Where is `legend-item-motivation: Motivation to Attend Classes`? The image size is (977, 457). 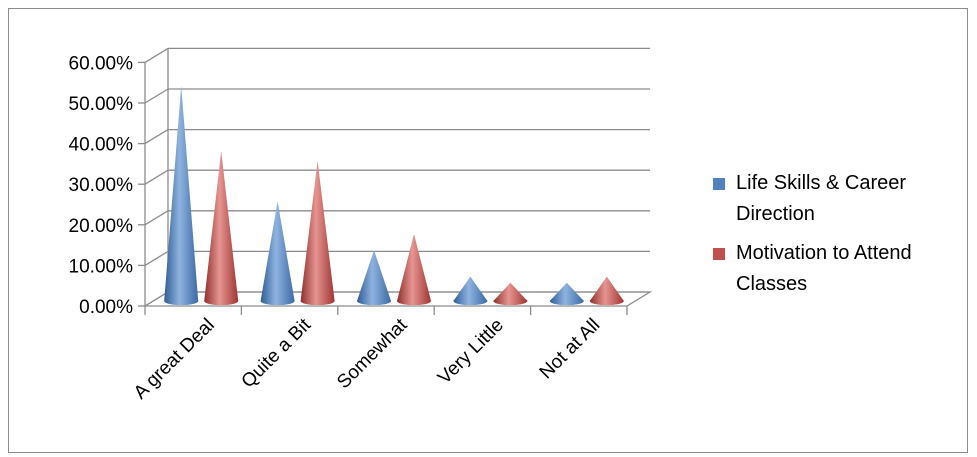
legend-item-motivation: Motivation to Attend Classes is located at coordinates (835, 269).